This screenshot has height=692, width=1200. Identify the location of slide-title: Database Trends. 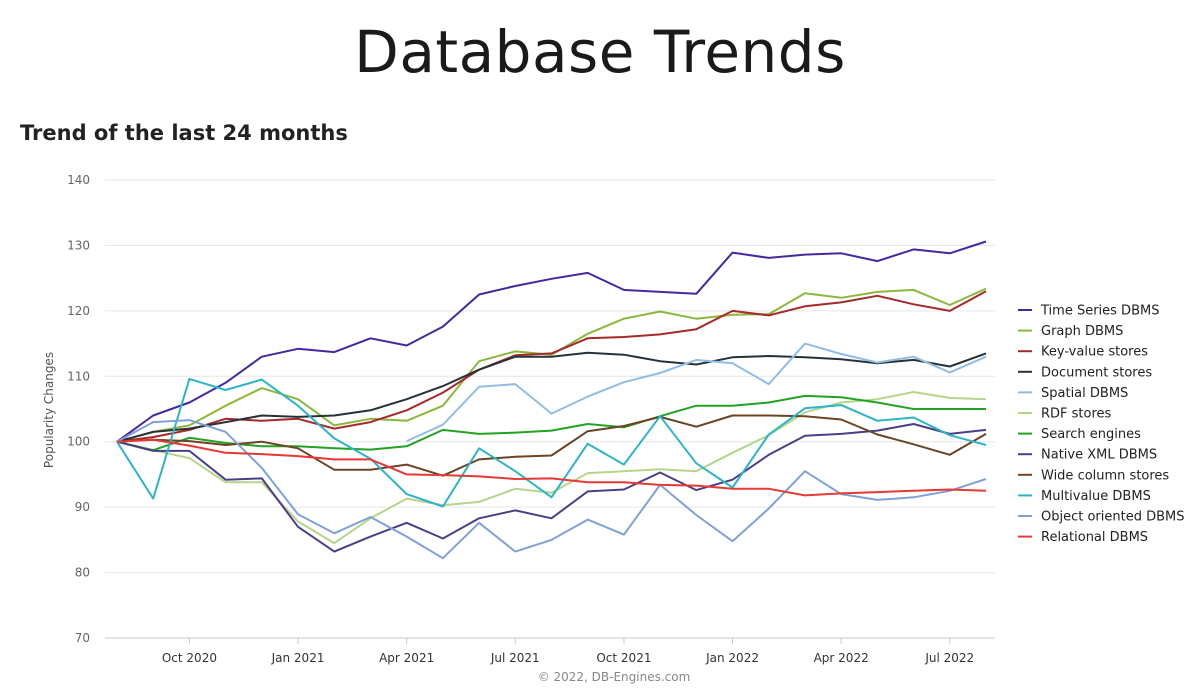
(600, 52).